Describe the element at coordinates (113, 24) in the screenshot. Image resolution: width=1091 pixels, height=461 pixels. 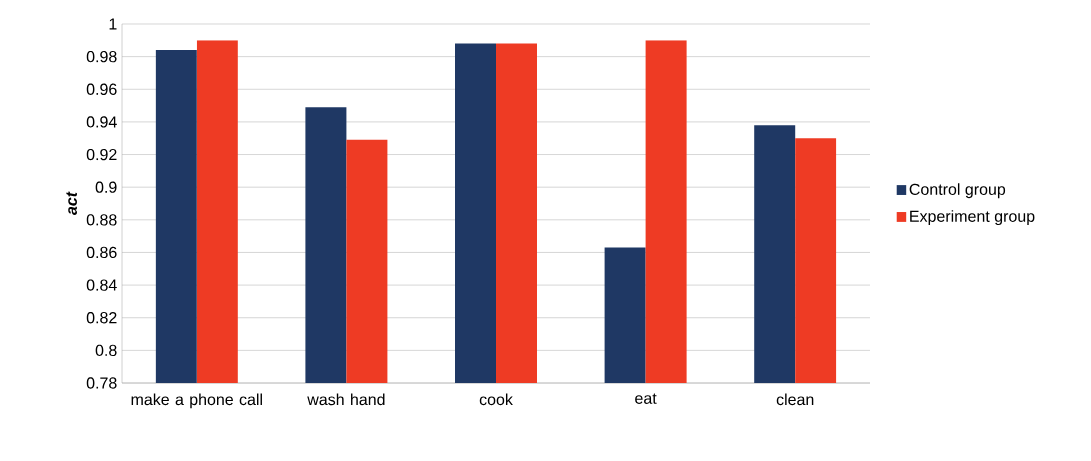
I see `y-tick-label: 1` at that location.